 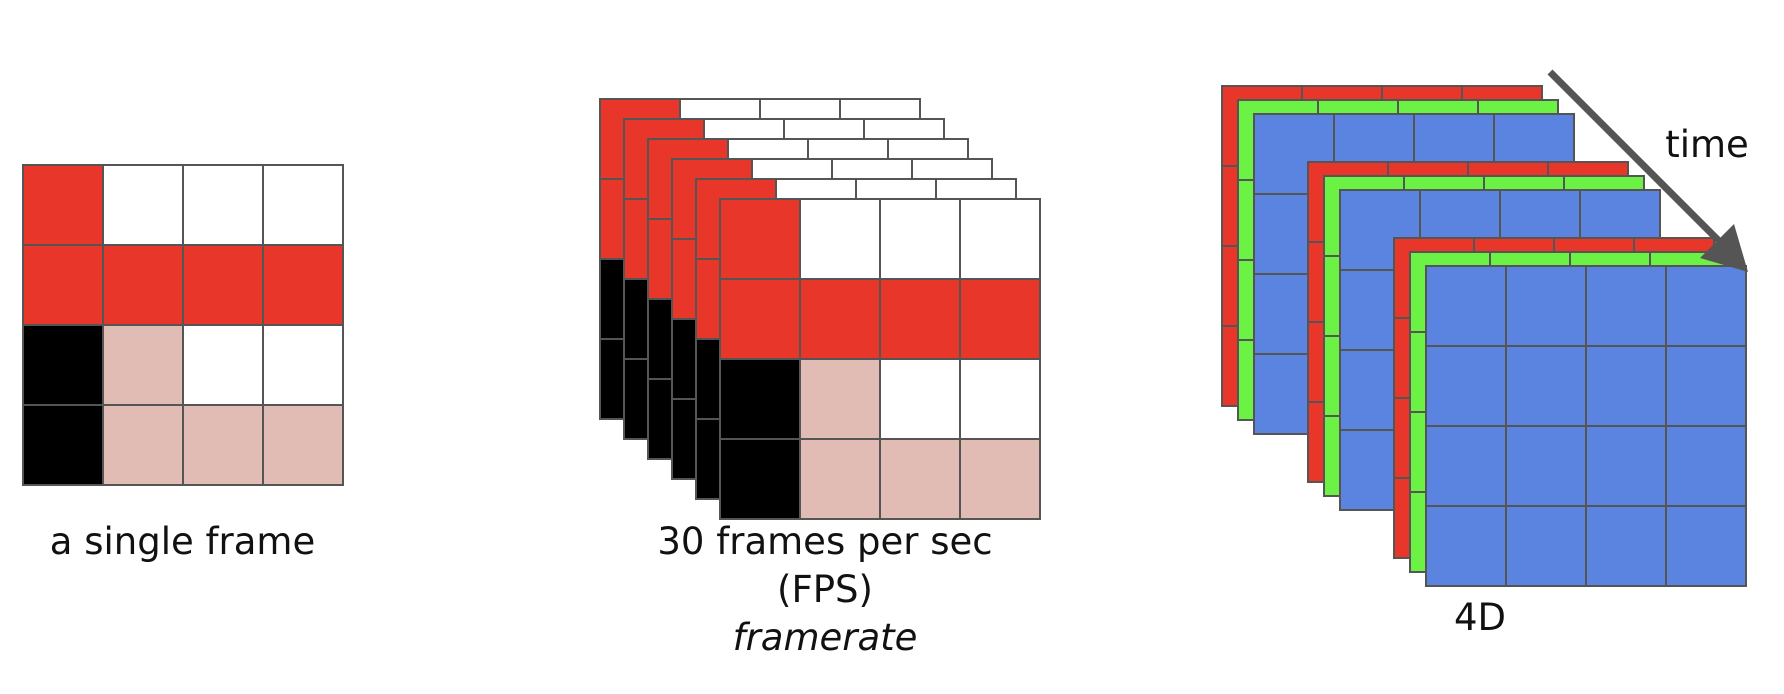 I want to click on single-frame-grid, so click(x=183, y=325).